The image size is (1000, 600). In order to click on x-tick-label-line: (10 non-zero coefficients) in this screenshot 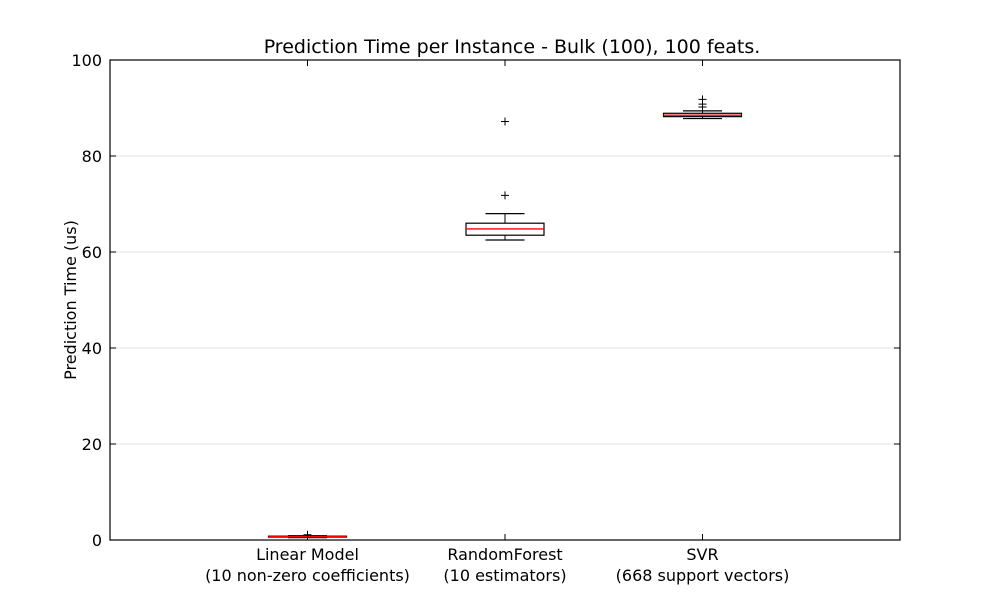, I will do `click(307, 575)`.